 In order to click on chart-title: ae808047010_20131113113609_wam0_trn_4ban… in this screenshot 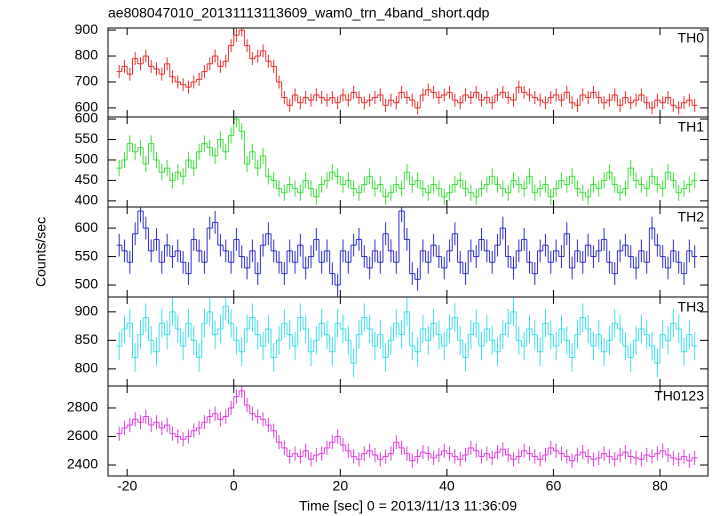, I will do `click(299, 13)`.